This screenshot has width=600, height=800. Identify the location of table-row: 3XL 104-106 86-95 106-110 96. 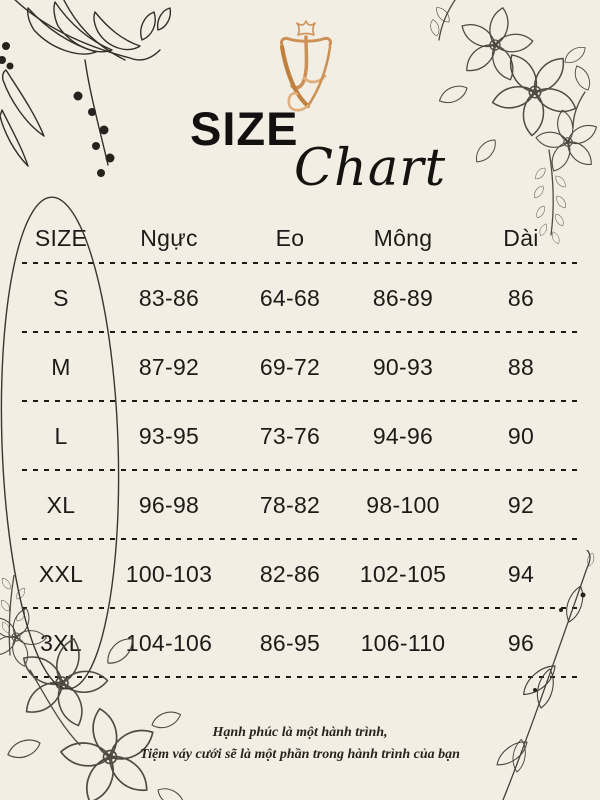
(300, 643).